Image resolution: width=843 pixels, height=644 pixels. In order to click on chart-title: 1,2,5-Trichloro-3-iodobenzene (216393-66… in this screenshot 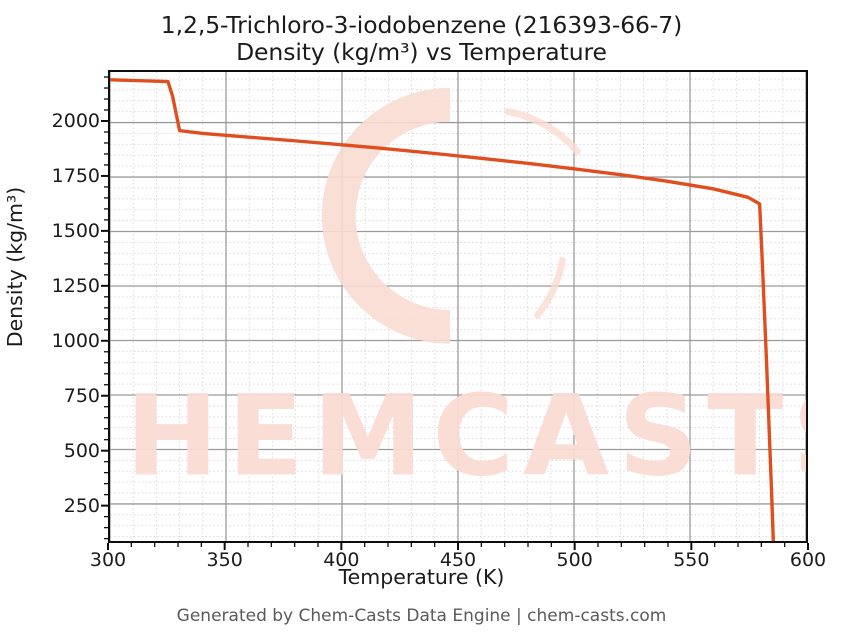, I will do `click(421, 39)`.